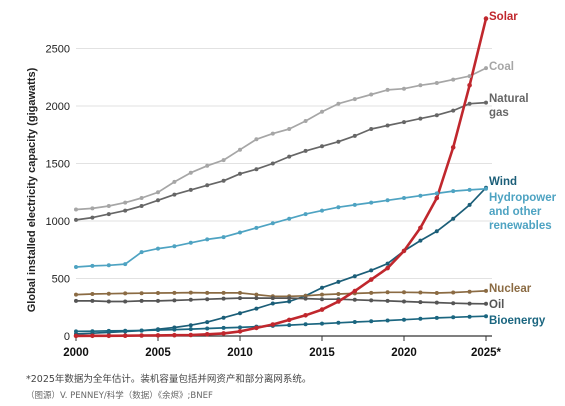  What do you see at coordinates (240, 353) in the screenshot?
I see `x-tick-label: 2010` at bounding box center [240, 353].